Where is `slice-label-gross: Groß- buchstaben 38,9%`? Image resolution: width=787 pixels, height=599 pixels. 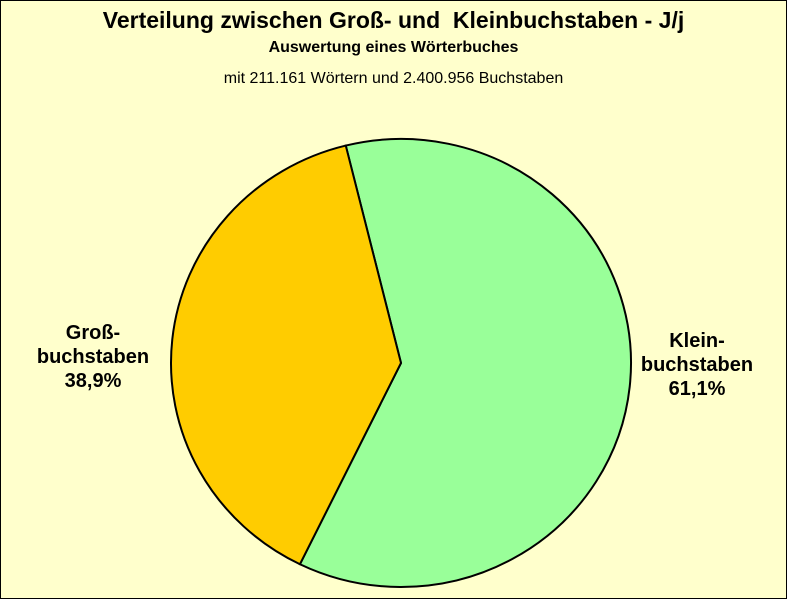
slice-label-gross: Groß- buchstaben 38,9% is located at coordinates (93, 357).